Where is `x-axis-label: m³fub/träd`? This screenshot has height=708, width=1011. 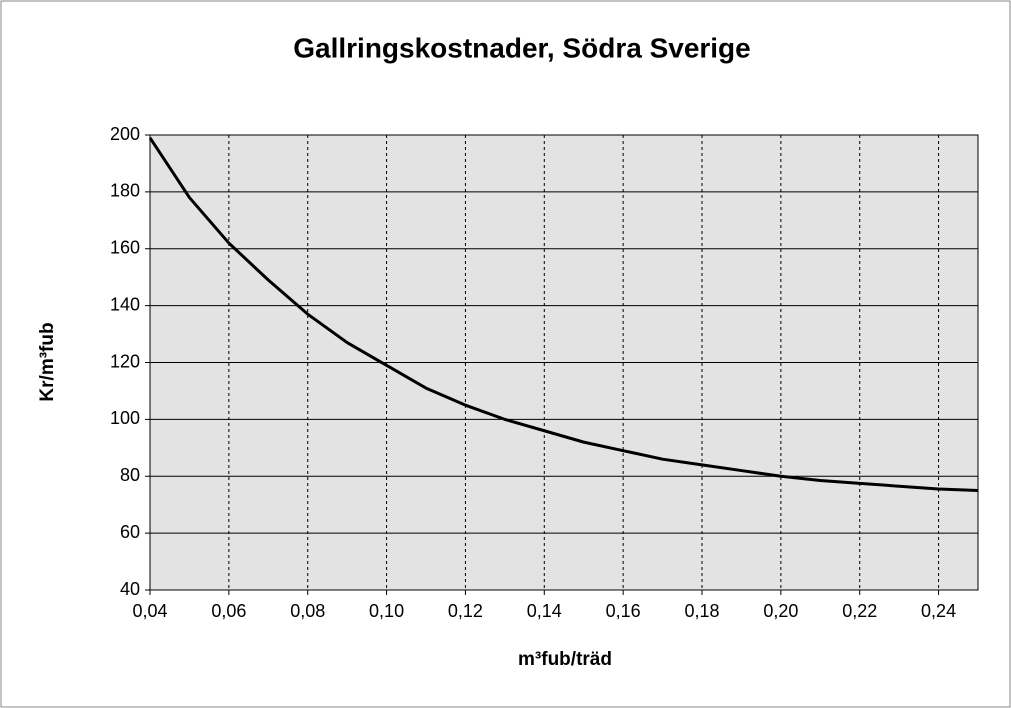 x-axis-label: m³fub/träd is located at coordinates (565, 659).